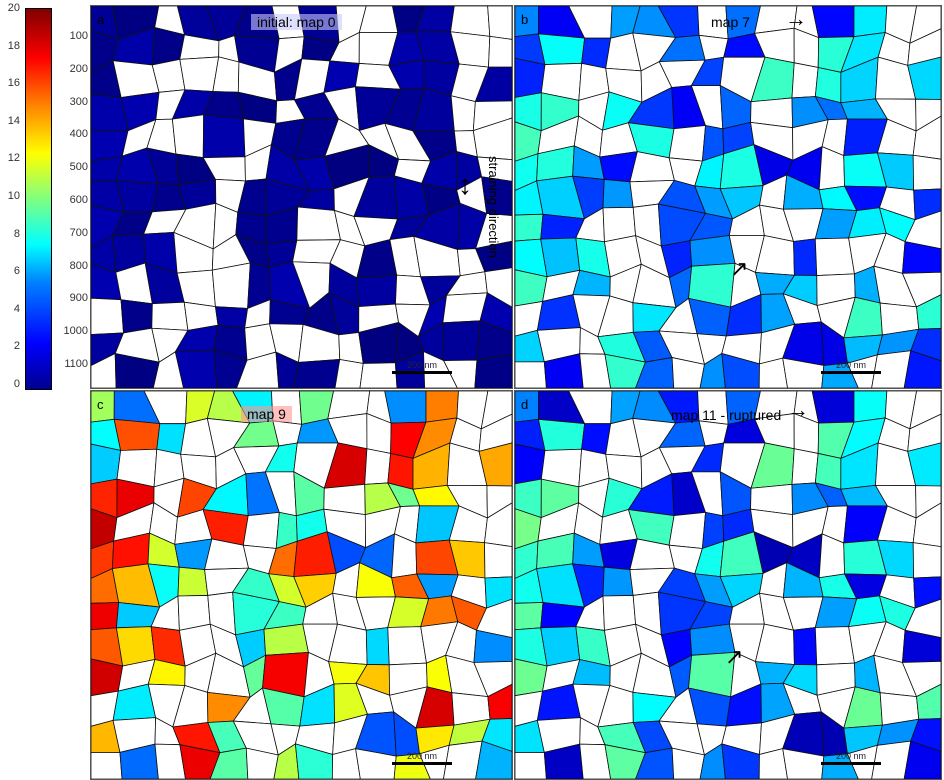  Describe the element at coordinates (726, 415) in the screenshot. I see `panel-title: map 11 - ruptured` at that location.